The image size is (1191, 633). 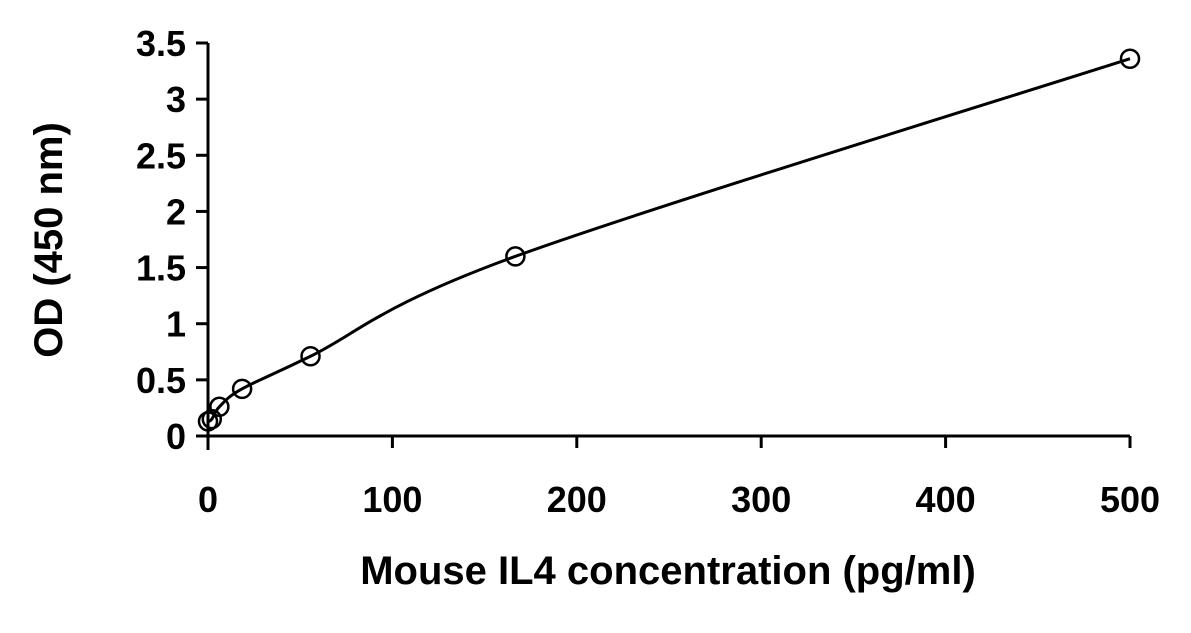 I want to click on y-axis-label: OD (450 nm), so click(x=49, y=240).